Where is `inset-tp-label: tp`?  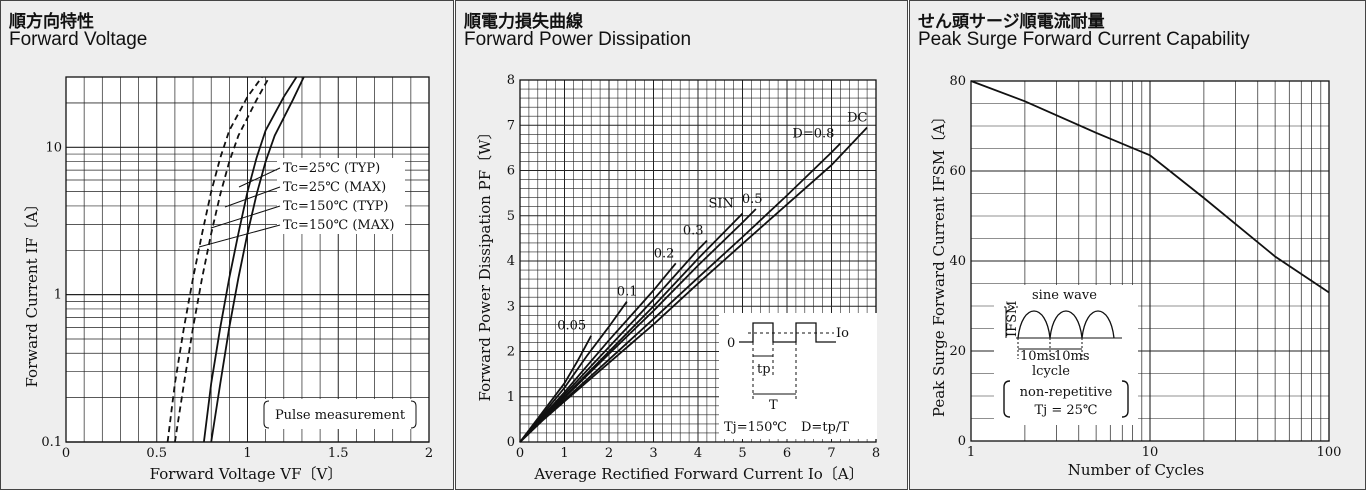
inset-tp-label: tp is located at coordinates (764, 369).